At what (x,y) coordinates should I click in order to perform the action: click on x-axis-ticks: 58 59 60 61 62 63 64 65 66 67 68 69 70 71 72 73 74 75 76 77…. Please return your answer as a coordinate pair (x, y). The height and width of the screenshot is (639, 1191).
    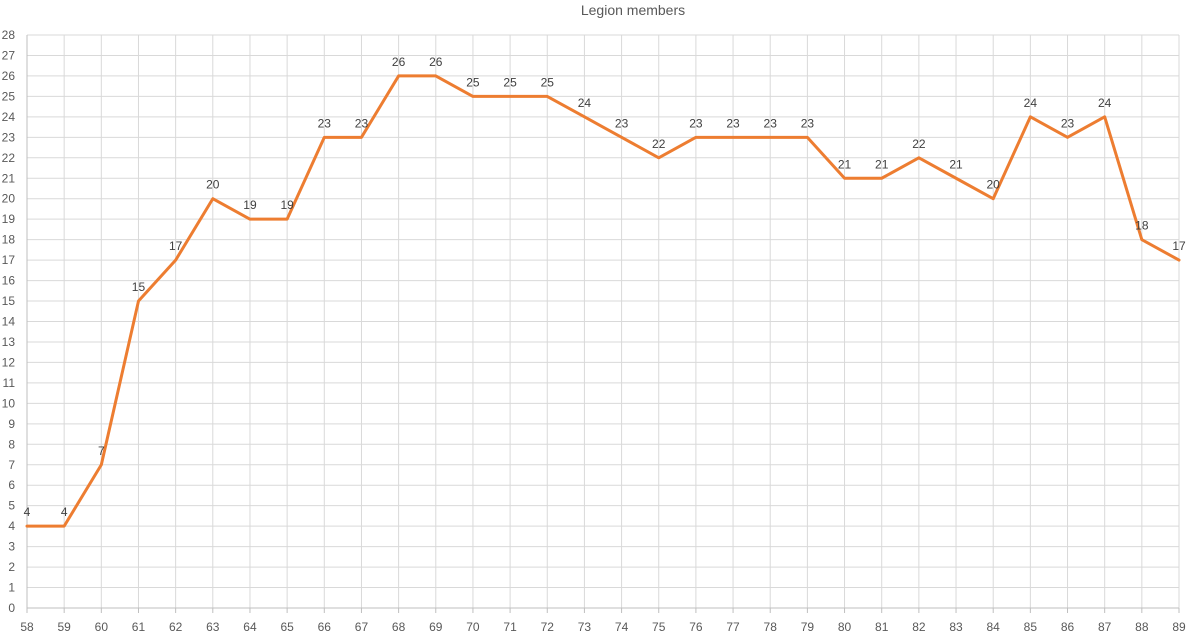
    Looking at the image, I should click on (603, 627).